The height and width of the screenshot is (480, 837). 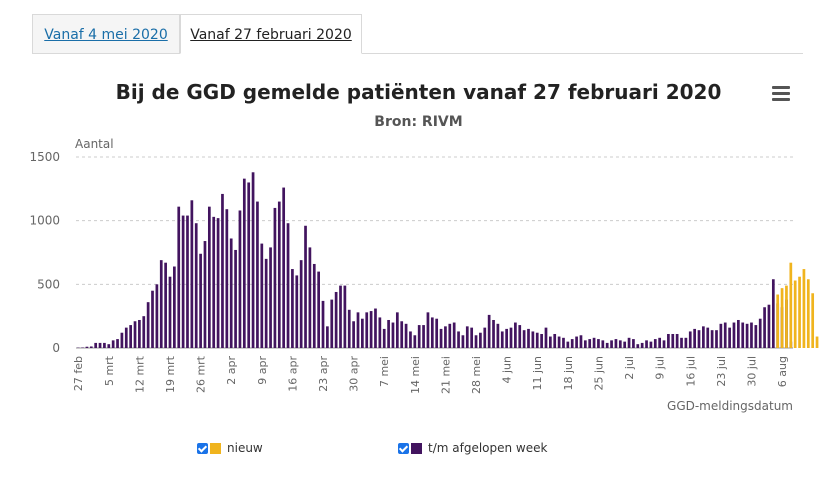 What do you see at coordinates (271, 34) in the screenshot?
I see `tab-vanaf-27-februari: Vanaf 27 februari 2020` at bounding box center [271, 34].